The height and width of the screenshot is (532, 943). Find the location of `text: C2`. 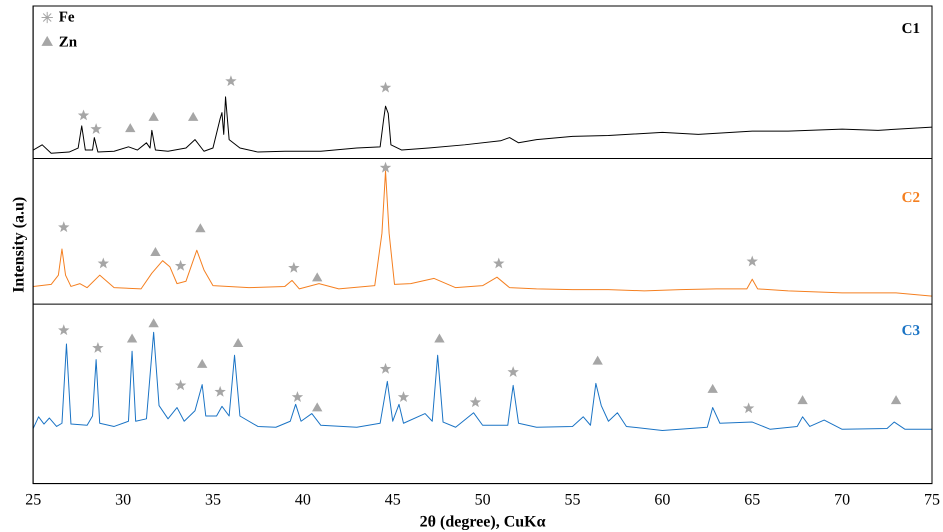

text: C2 is located at coordinates (911, 198).